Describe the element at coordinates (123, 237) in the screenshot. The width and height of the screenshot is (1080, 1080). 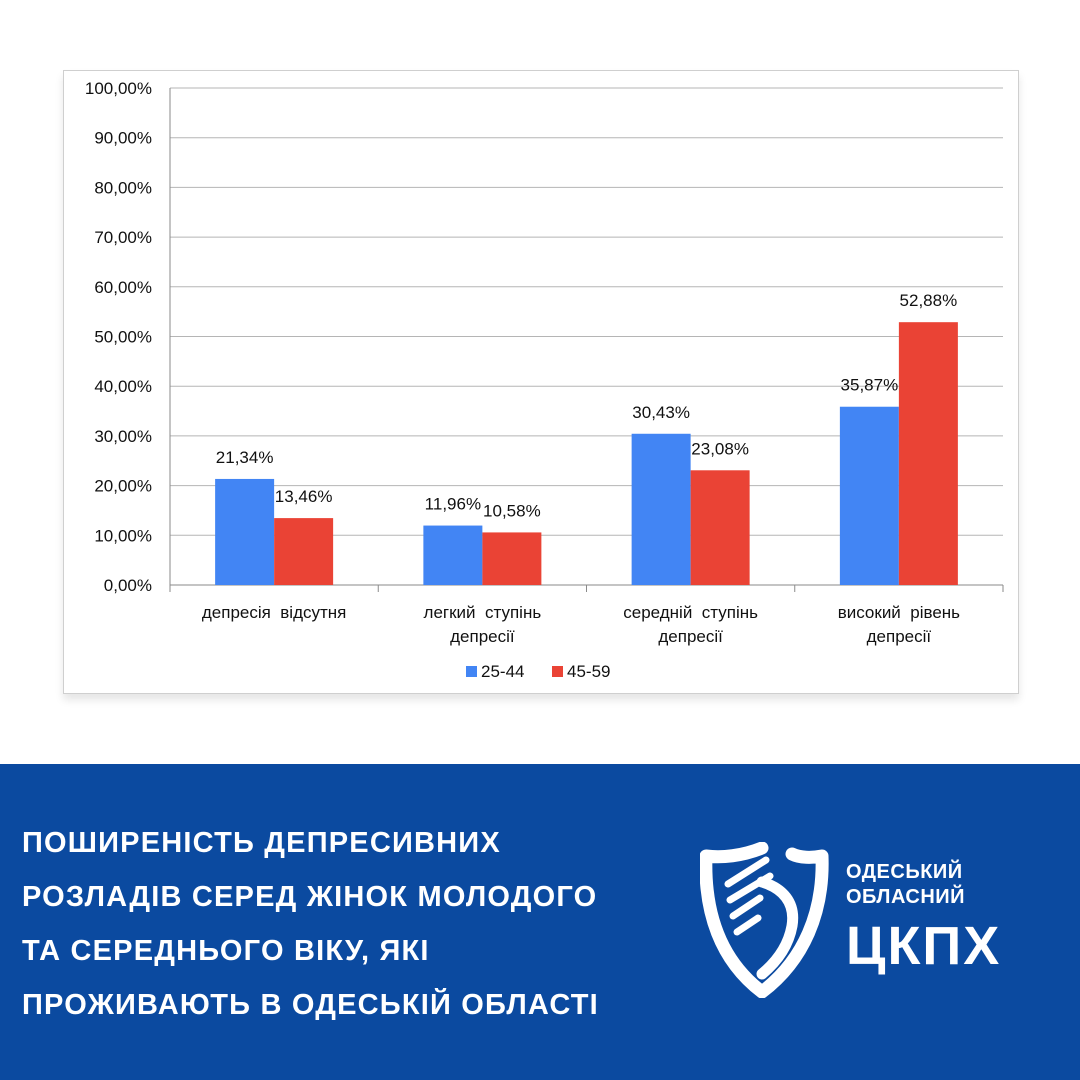
I see `y-tick-label: 70,00%` at that location.